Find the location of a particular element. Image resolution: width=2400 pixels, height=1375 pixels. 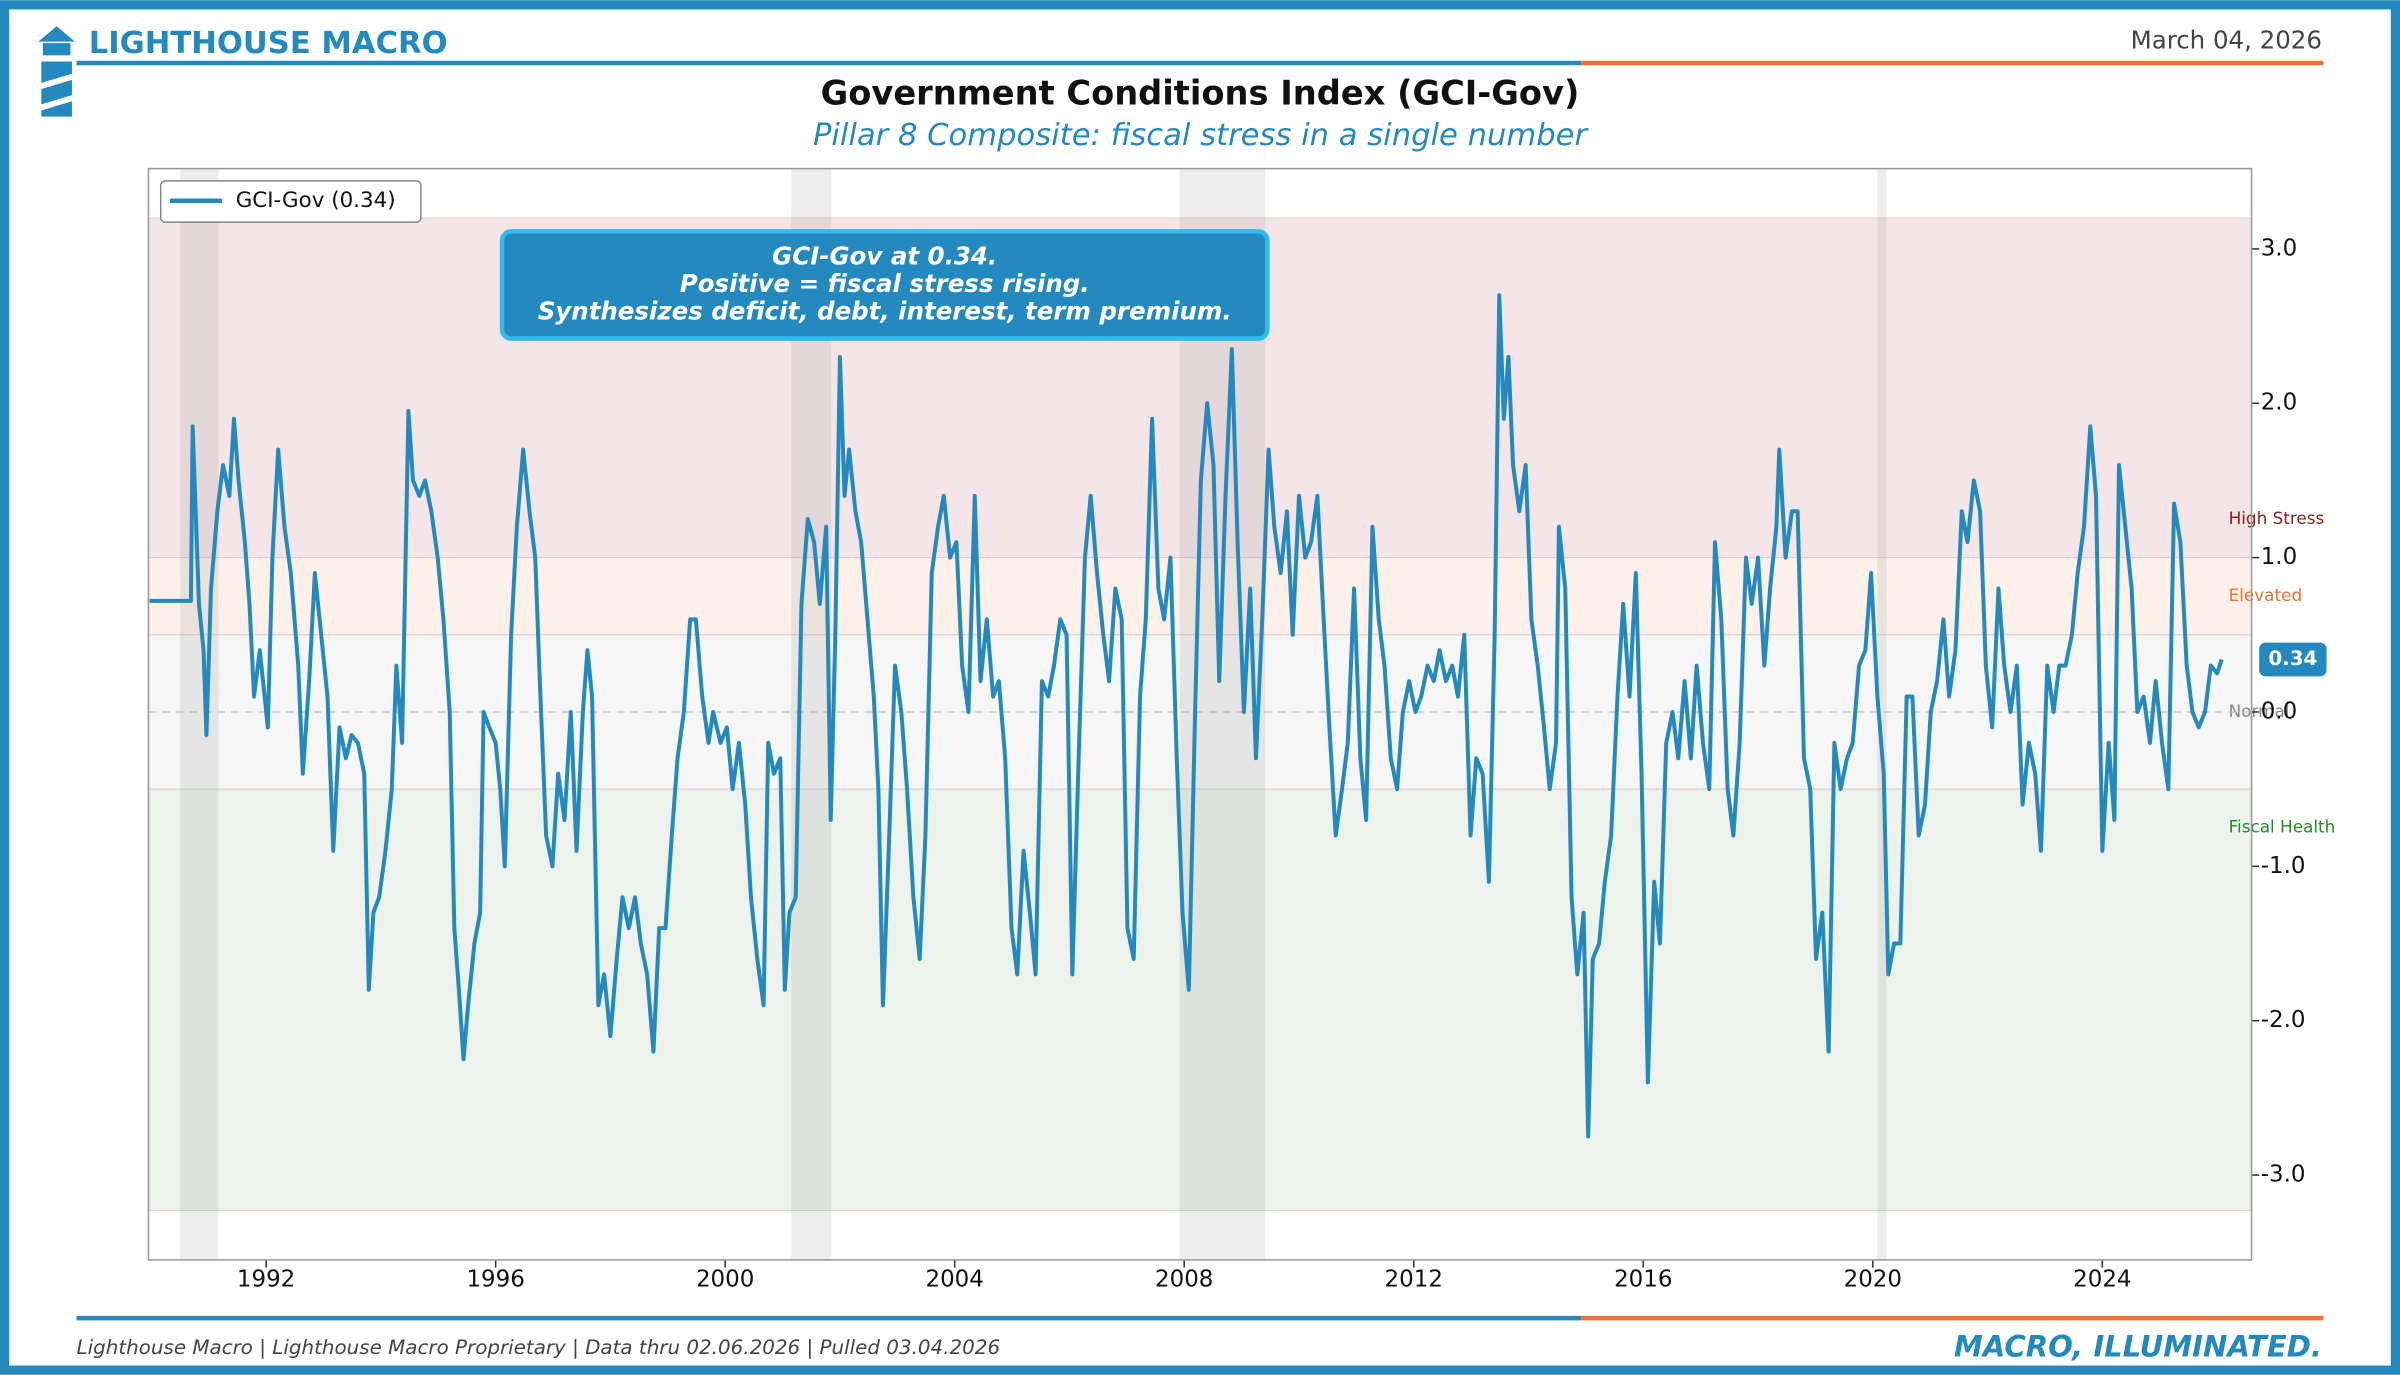

last-value-label: 0.34 is located at coordinates (2292, 658).